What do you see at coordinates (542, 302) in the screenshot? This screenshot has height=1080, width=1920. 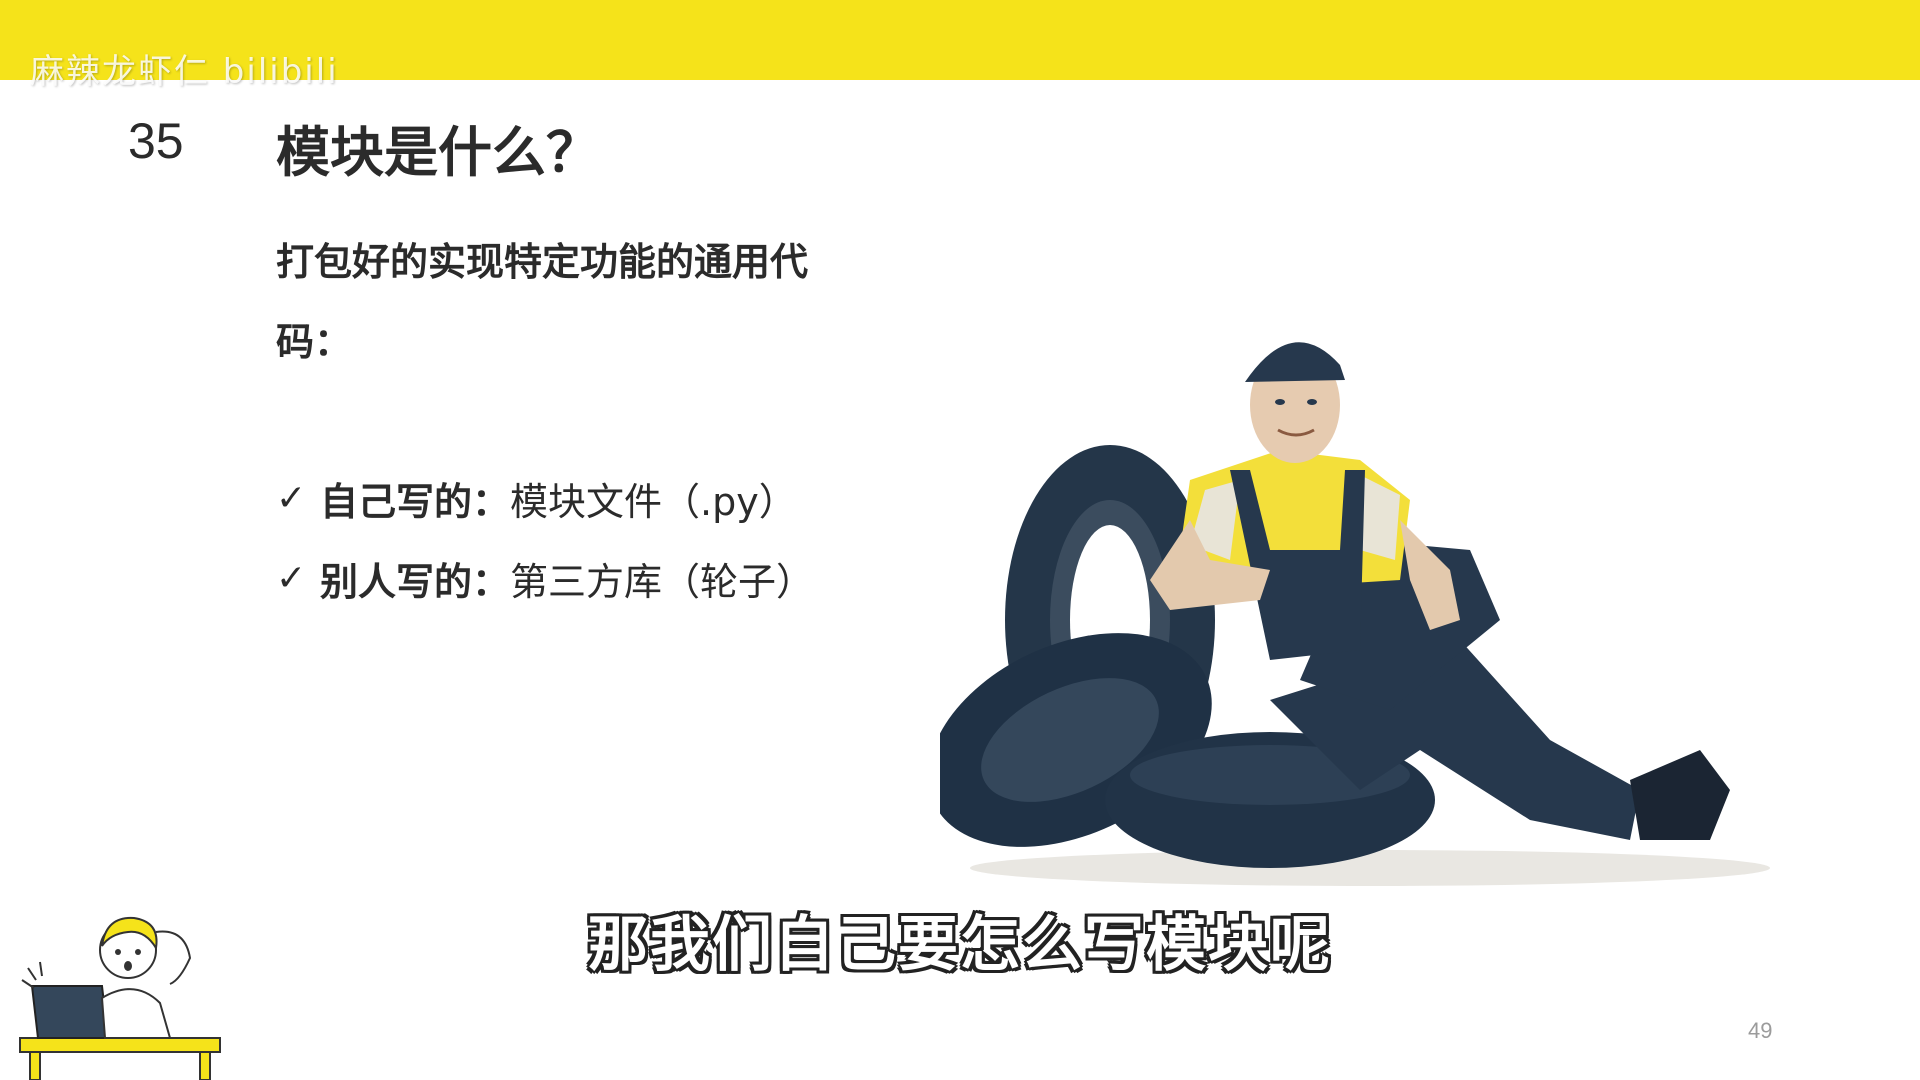 I see `definition-text: 打包好的实现特定功能的通用代码：` at bounding box center [542, 302].